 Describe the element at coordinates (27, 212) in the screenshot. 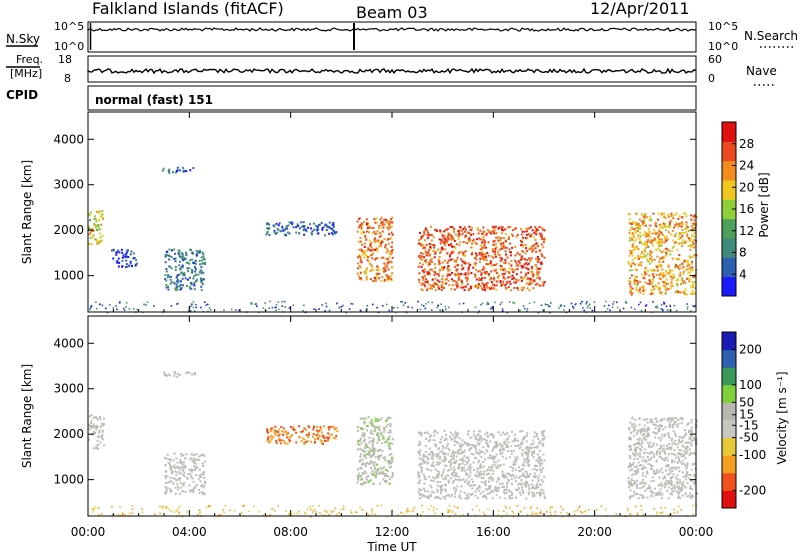

I see `power-ylabel: Slant Range [km]` at that location.